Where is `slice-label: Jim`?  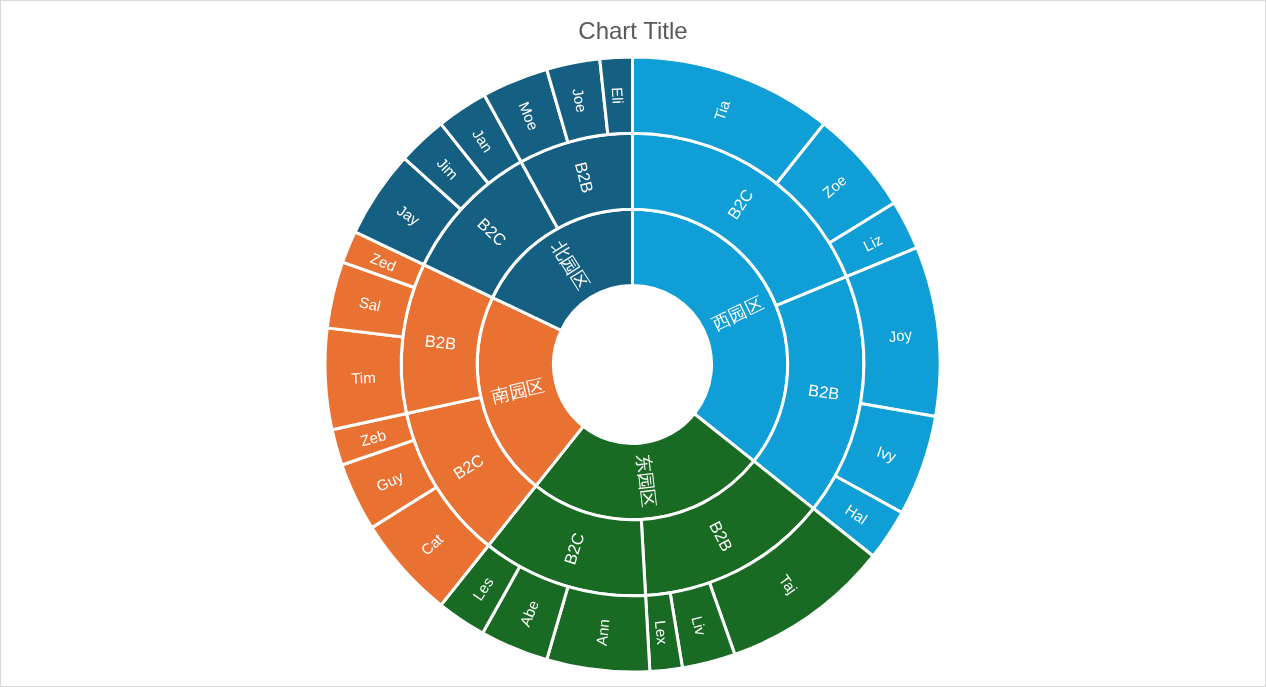
slice-label: Jim is located at coordinates (448, 168).